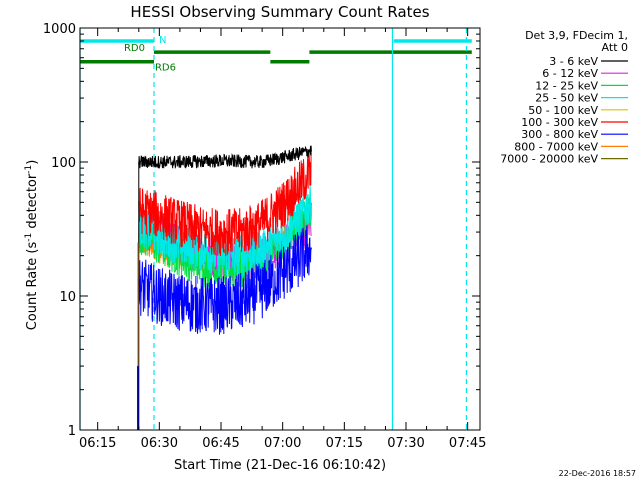 The width and height of the screenshot is (640, 480). Describe the element at coordinates (72, 431) in the screenshot. I see `y-tick-label: 1` at that location.